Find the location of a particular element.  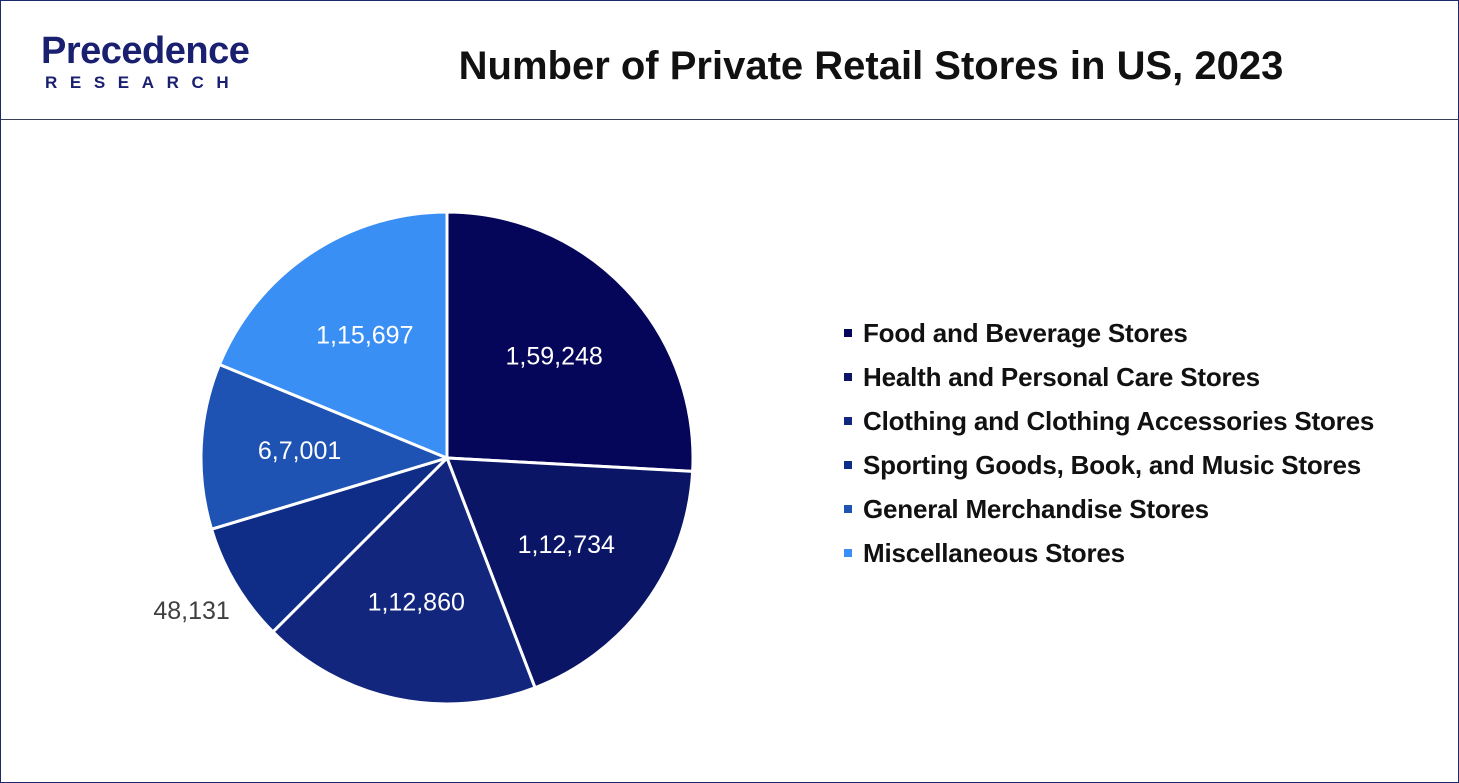

logo-subtitle: RESEARCH is located at coordinates (143, 82).